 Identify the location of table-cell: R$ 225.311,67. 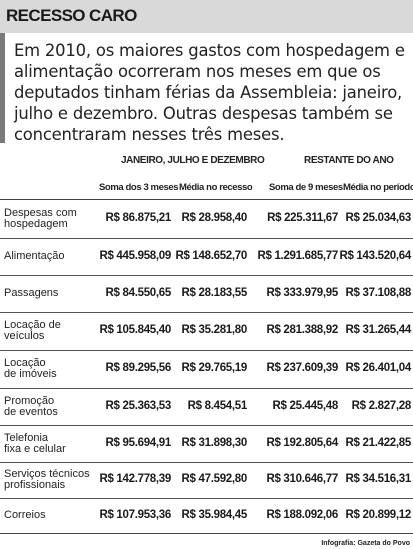
(302, 218).